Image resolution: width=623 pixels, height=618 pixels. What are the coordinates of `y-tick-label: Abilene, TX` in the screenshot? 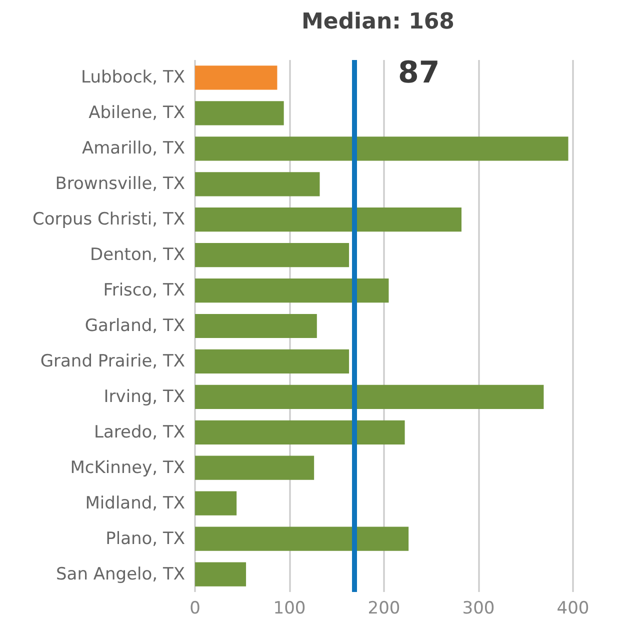 It's located at (137, 113).